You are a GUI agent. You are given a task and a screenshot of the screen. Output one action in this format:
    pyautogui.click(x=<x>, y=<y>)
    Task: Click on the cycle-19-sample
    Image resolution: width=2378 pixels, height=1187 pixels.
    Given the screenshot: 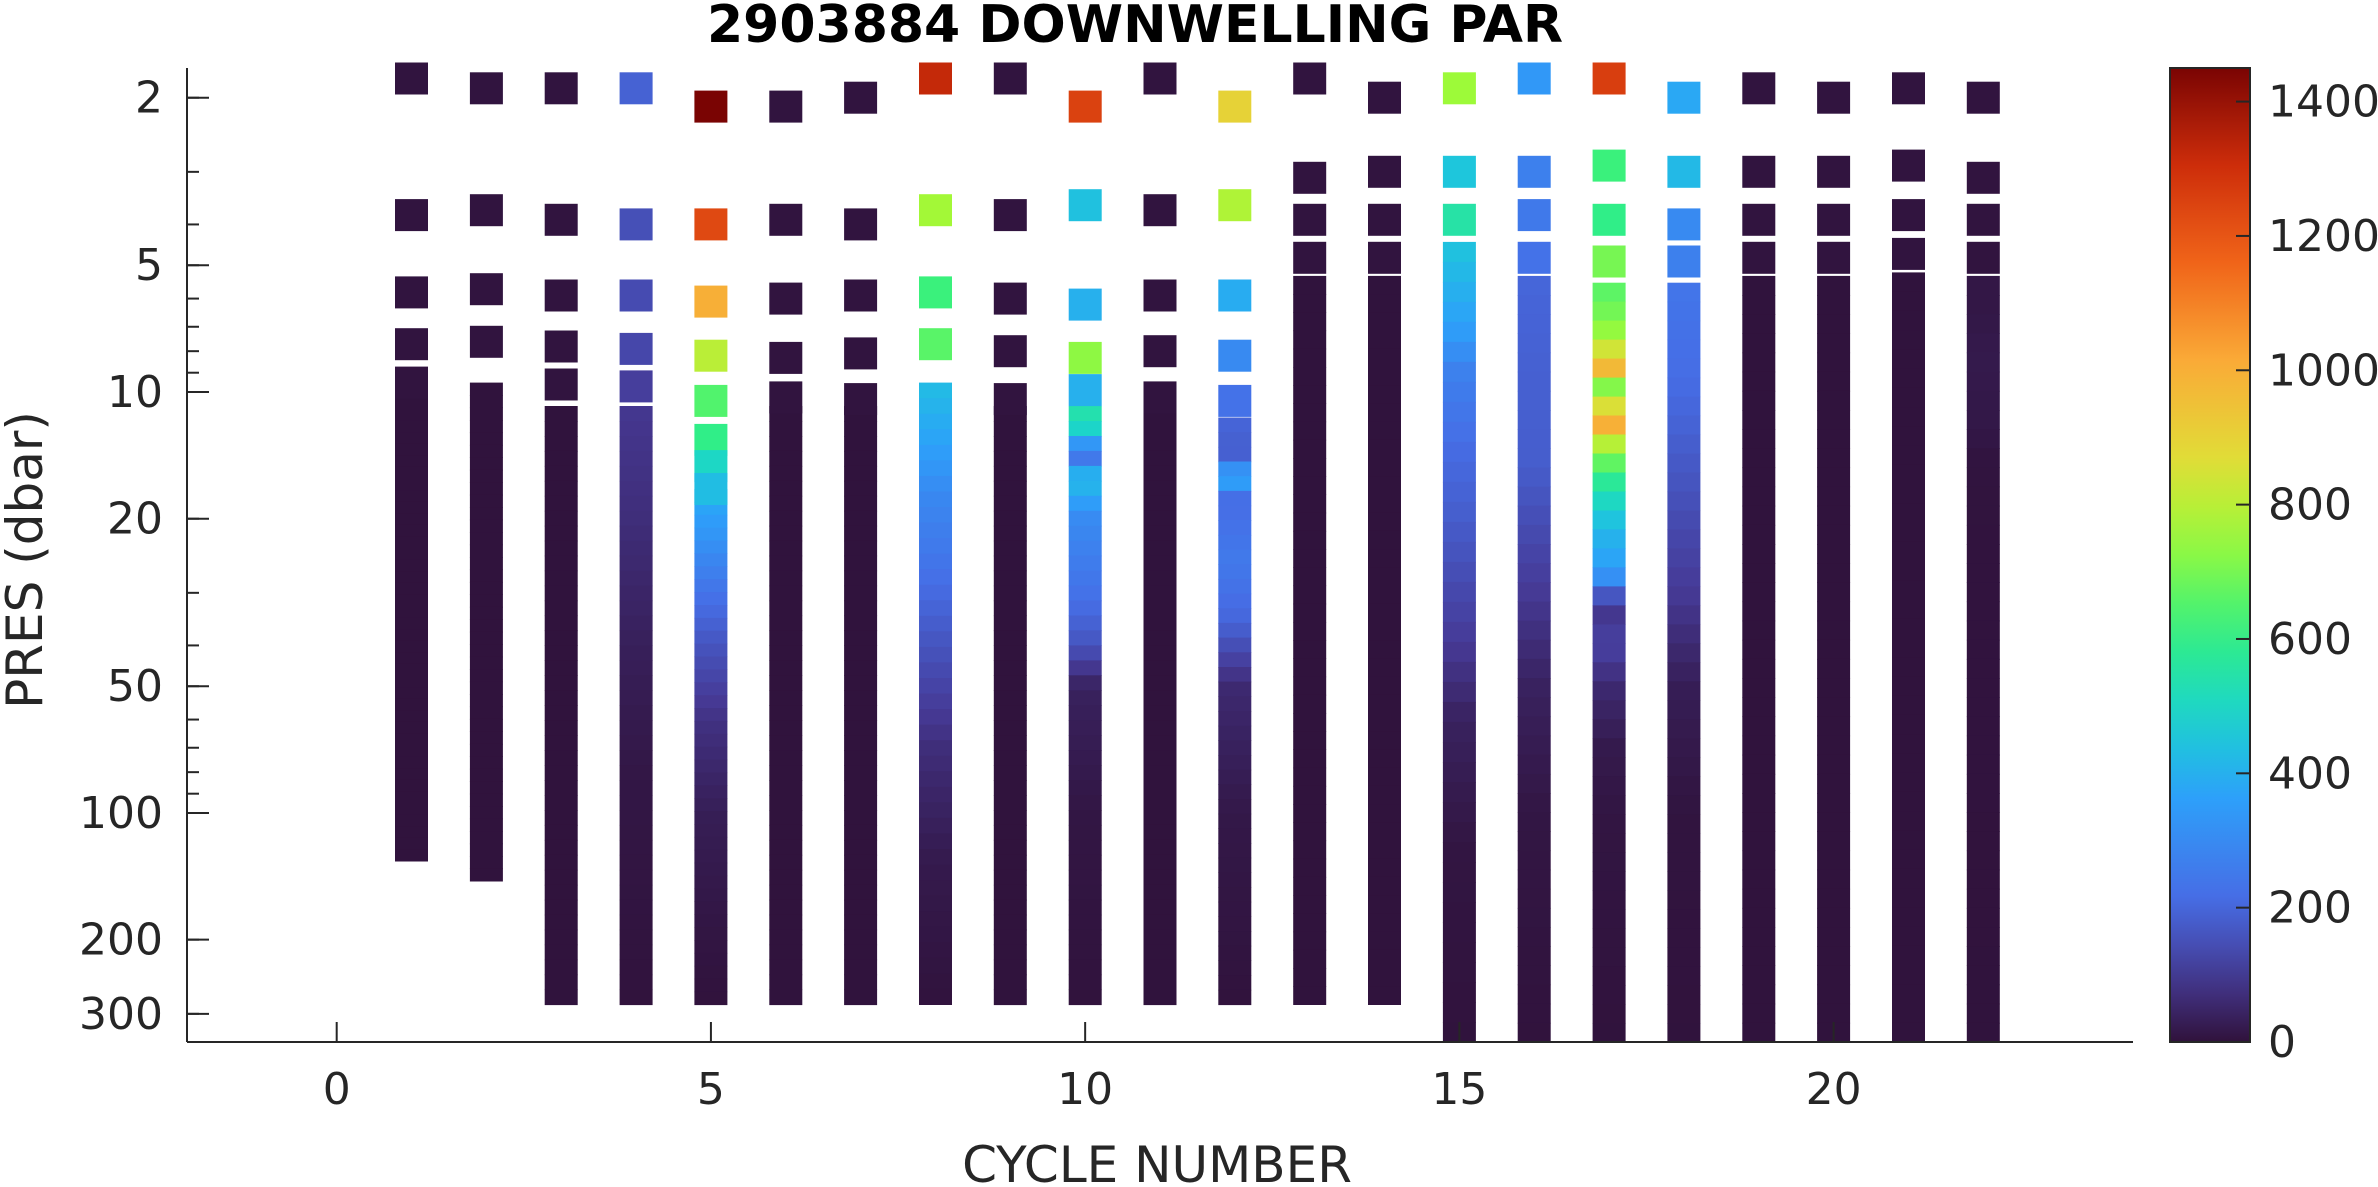 What is the action you would take?
    pyautogui.click(x=1759, y=88)
    